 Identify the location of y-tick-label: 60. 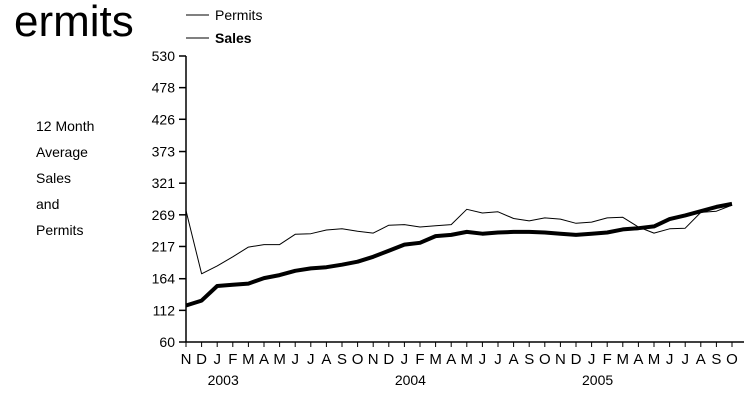
(167, 342).